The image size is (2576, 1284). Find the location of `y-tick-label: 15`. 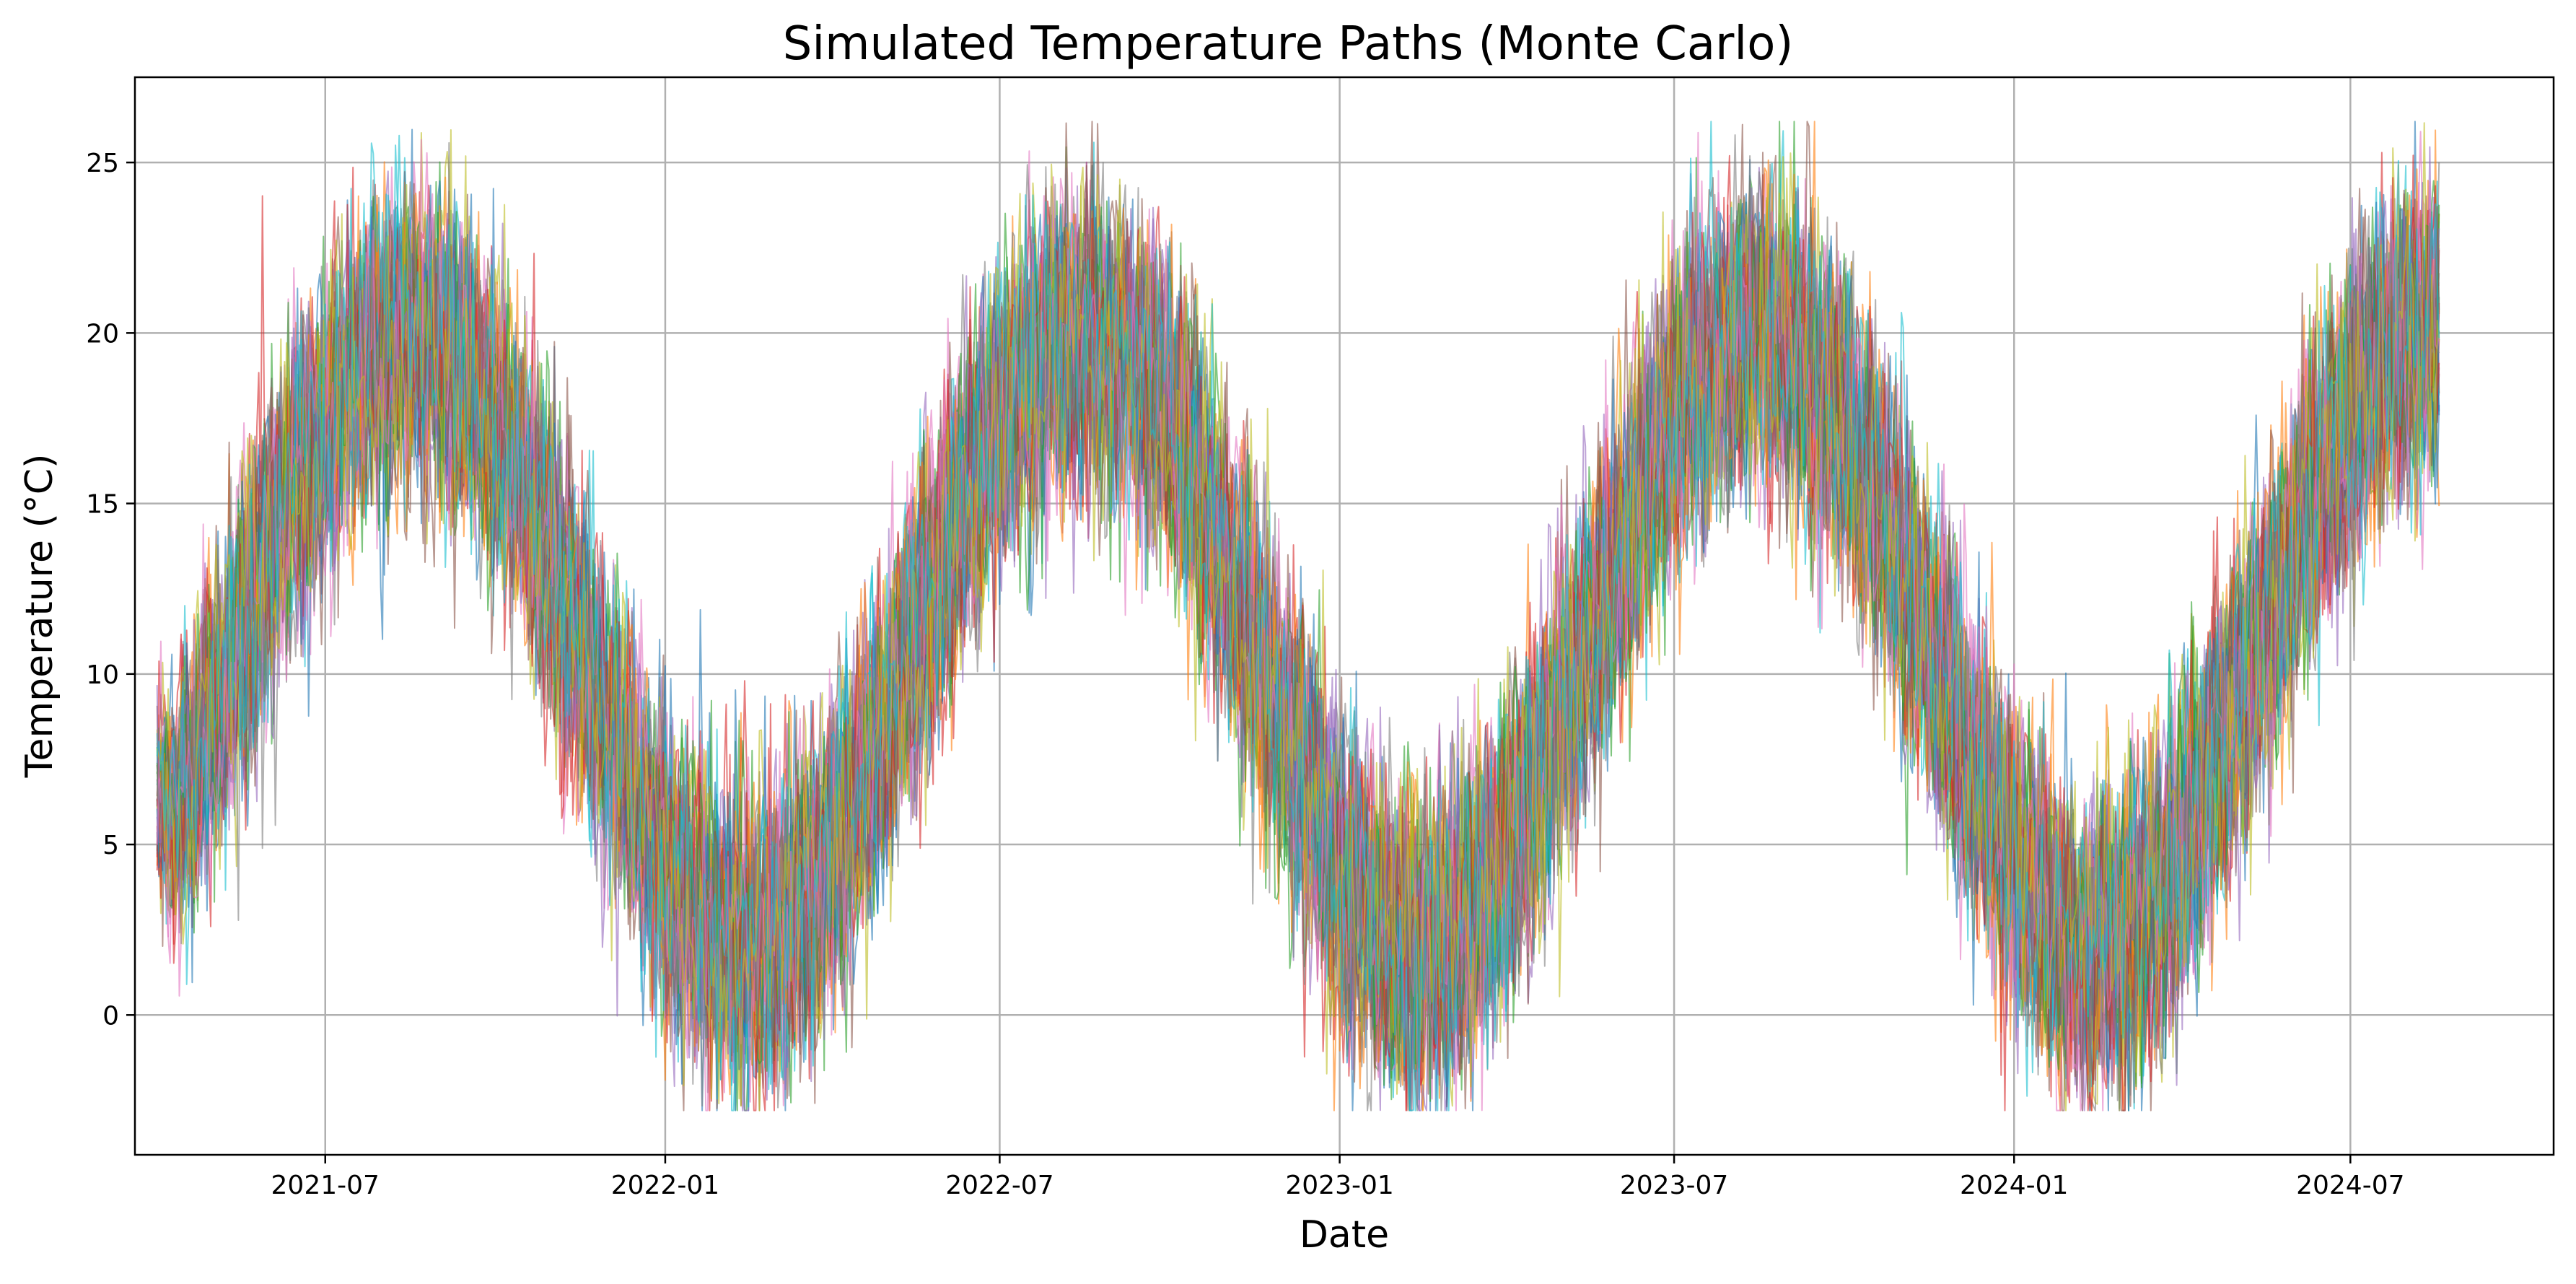

y-tick-label: 15 is located at coordinates (103, 505).